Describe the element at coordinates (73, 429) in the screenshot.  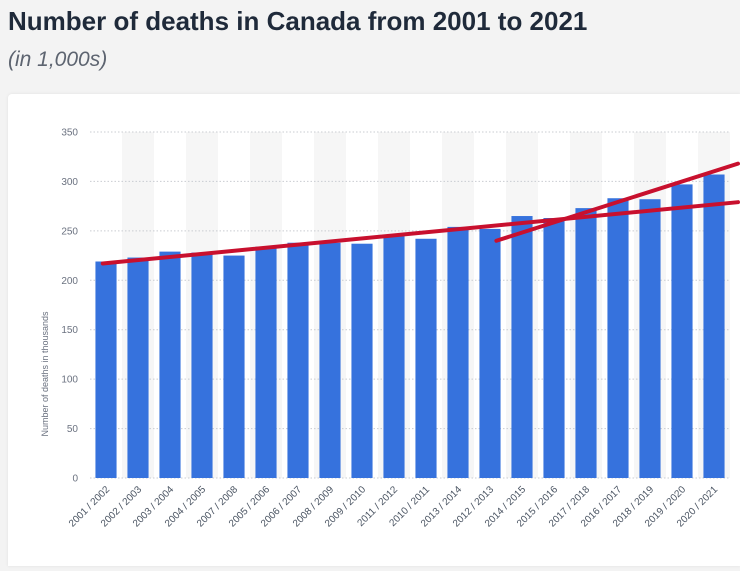
I see `y-tick-label: 50` at that location.